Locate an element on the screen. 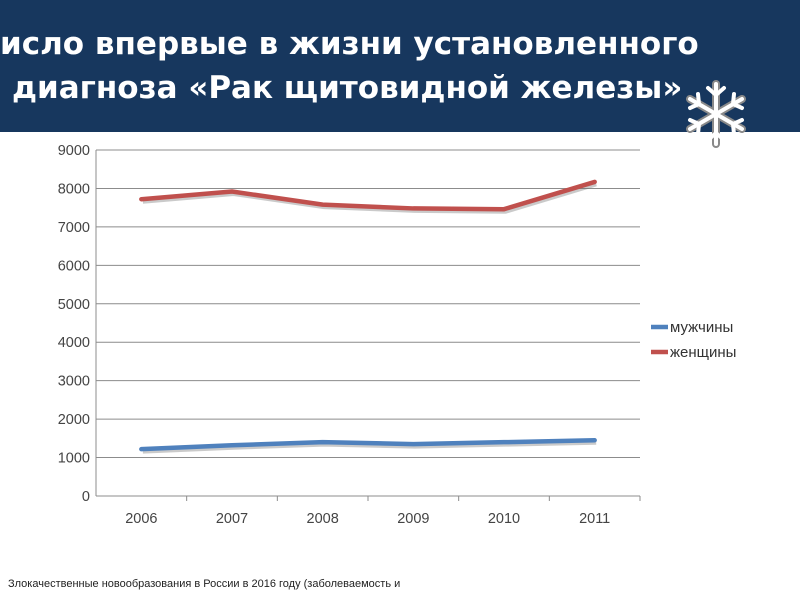 This screenshot has height=600, width=800. y-tick-label: 3000 is located at coordinates (74, 382).